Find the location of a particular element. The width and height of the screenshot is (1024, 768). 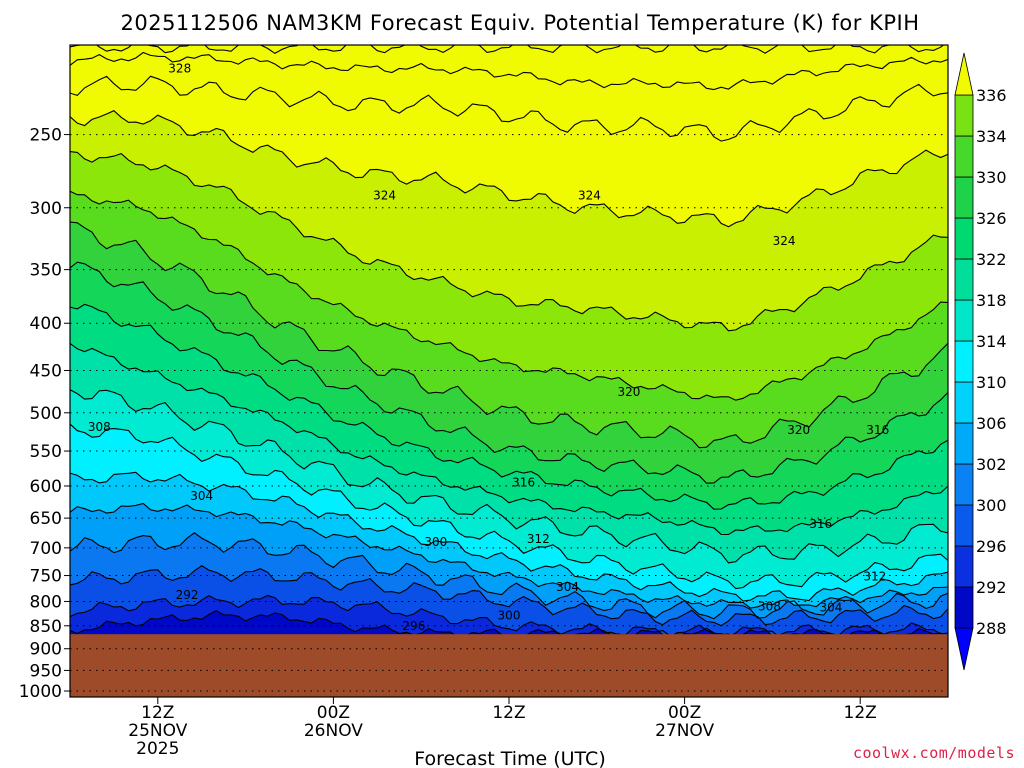

colorbar-extend-bottom is located at coordinates (964, 649).